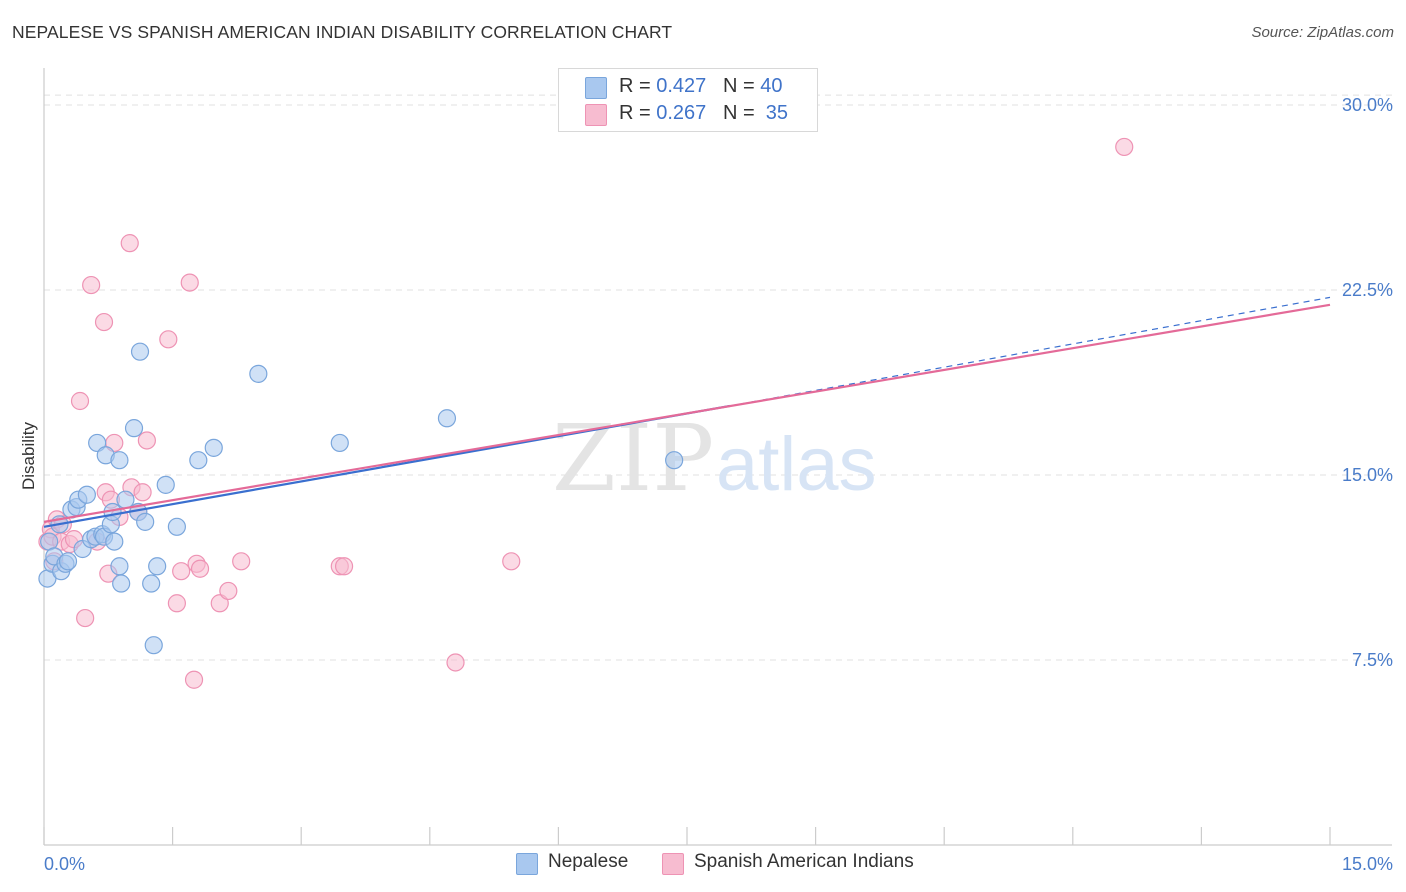  Describe the element at coordinates (633, 458) in the screenshot. I see `watermark-zip: ZIP` at that location.